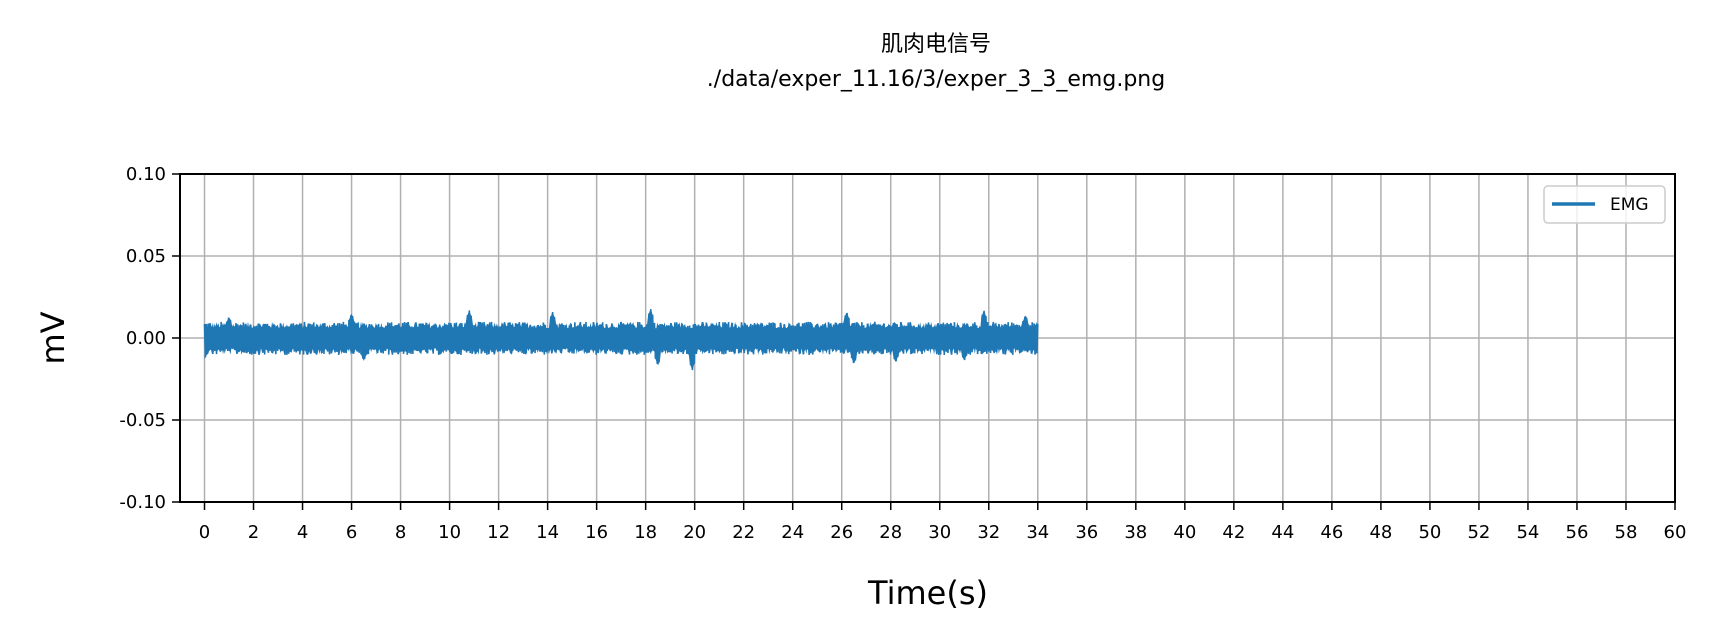 This screenshot has height=644, width=1712. Describe the element at coordinates (927, 593) in the screenshot. I see `x-axis-label: Time(s)` at that location.